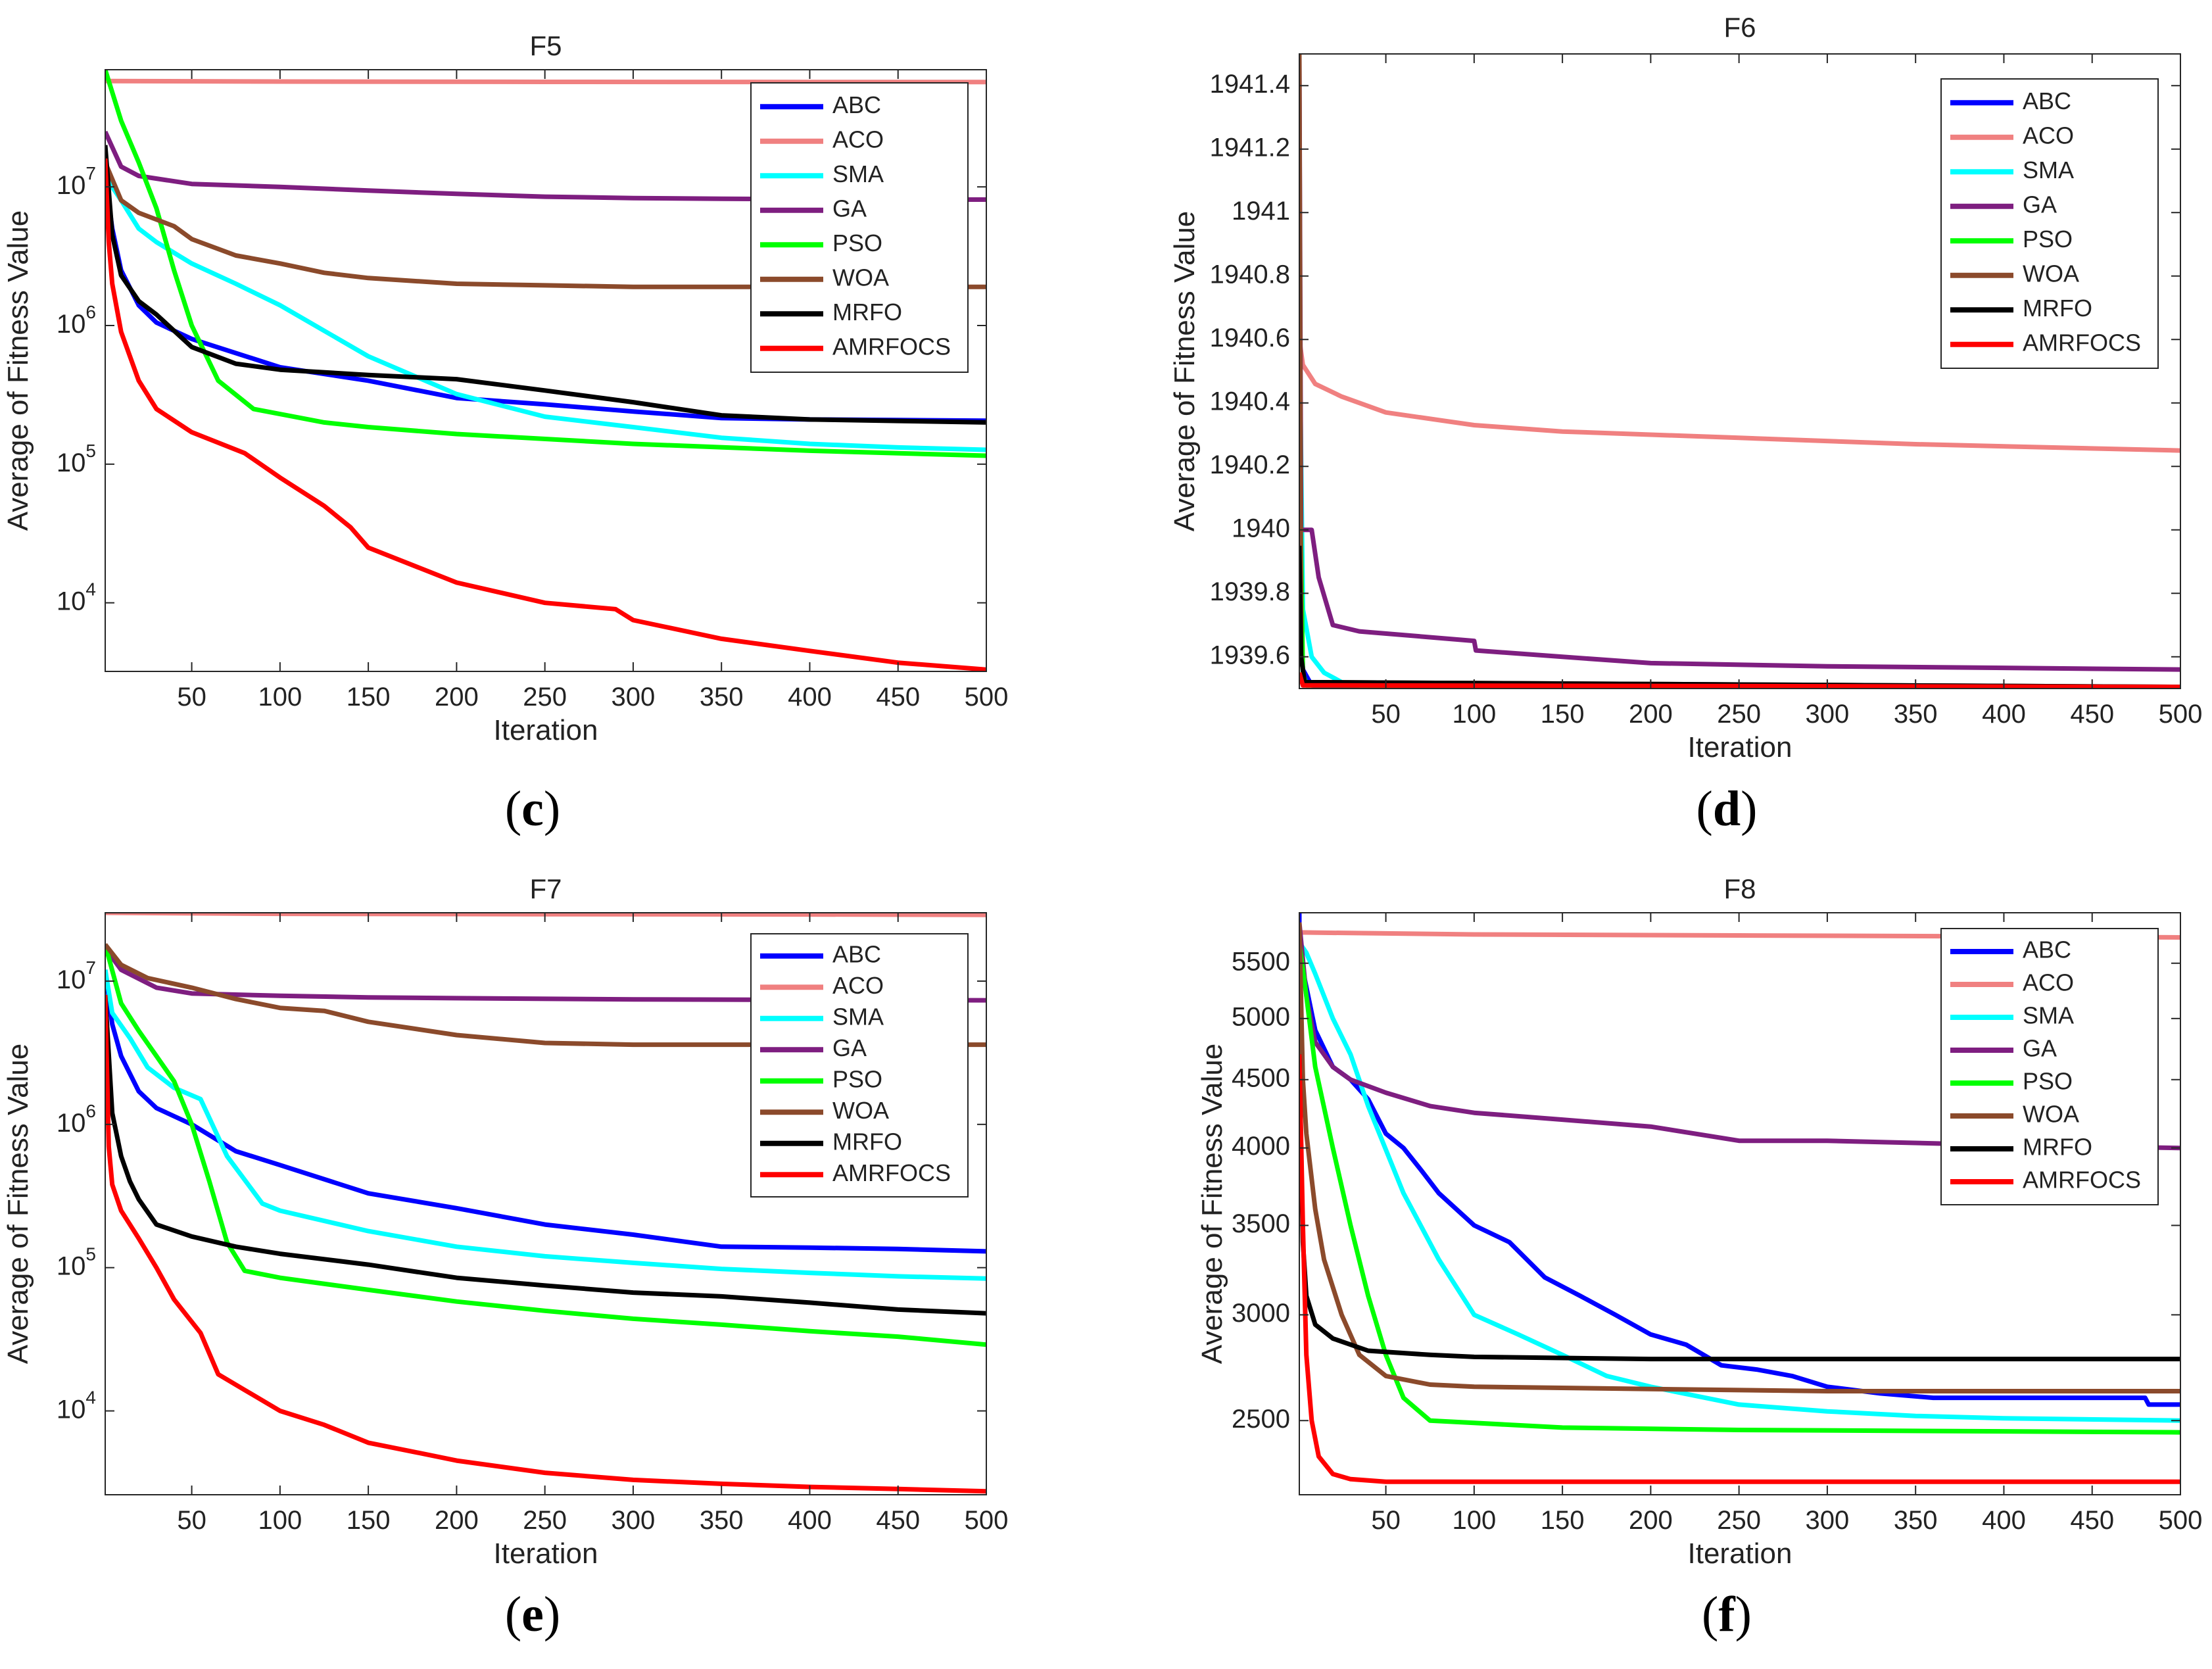 The height and width of the screenshot is (1669, 2212). What do you see at coordinates (1261, 1077) in the screenshot?
I see `y-tick-label: 4500` at bounding box center [1261, 1077].